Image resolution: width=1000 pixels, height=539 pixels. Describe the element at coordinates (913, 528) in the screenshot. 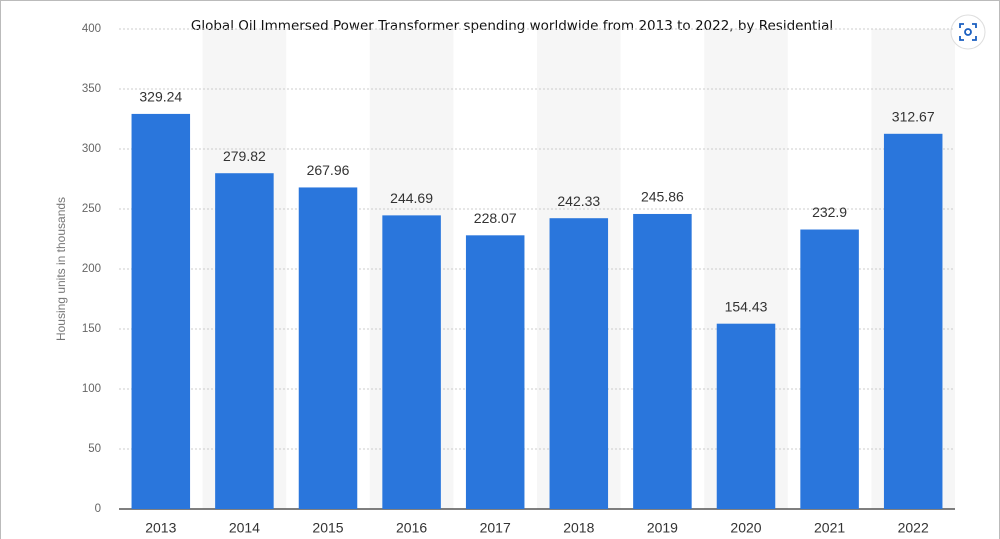

I see `x-tick-label: 2022` at that location.